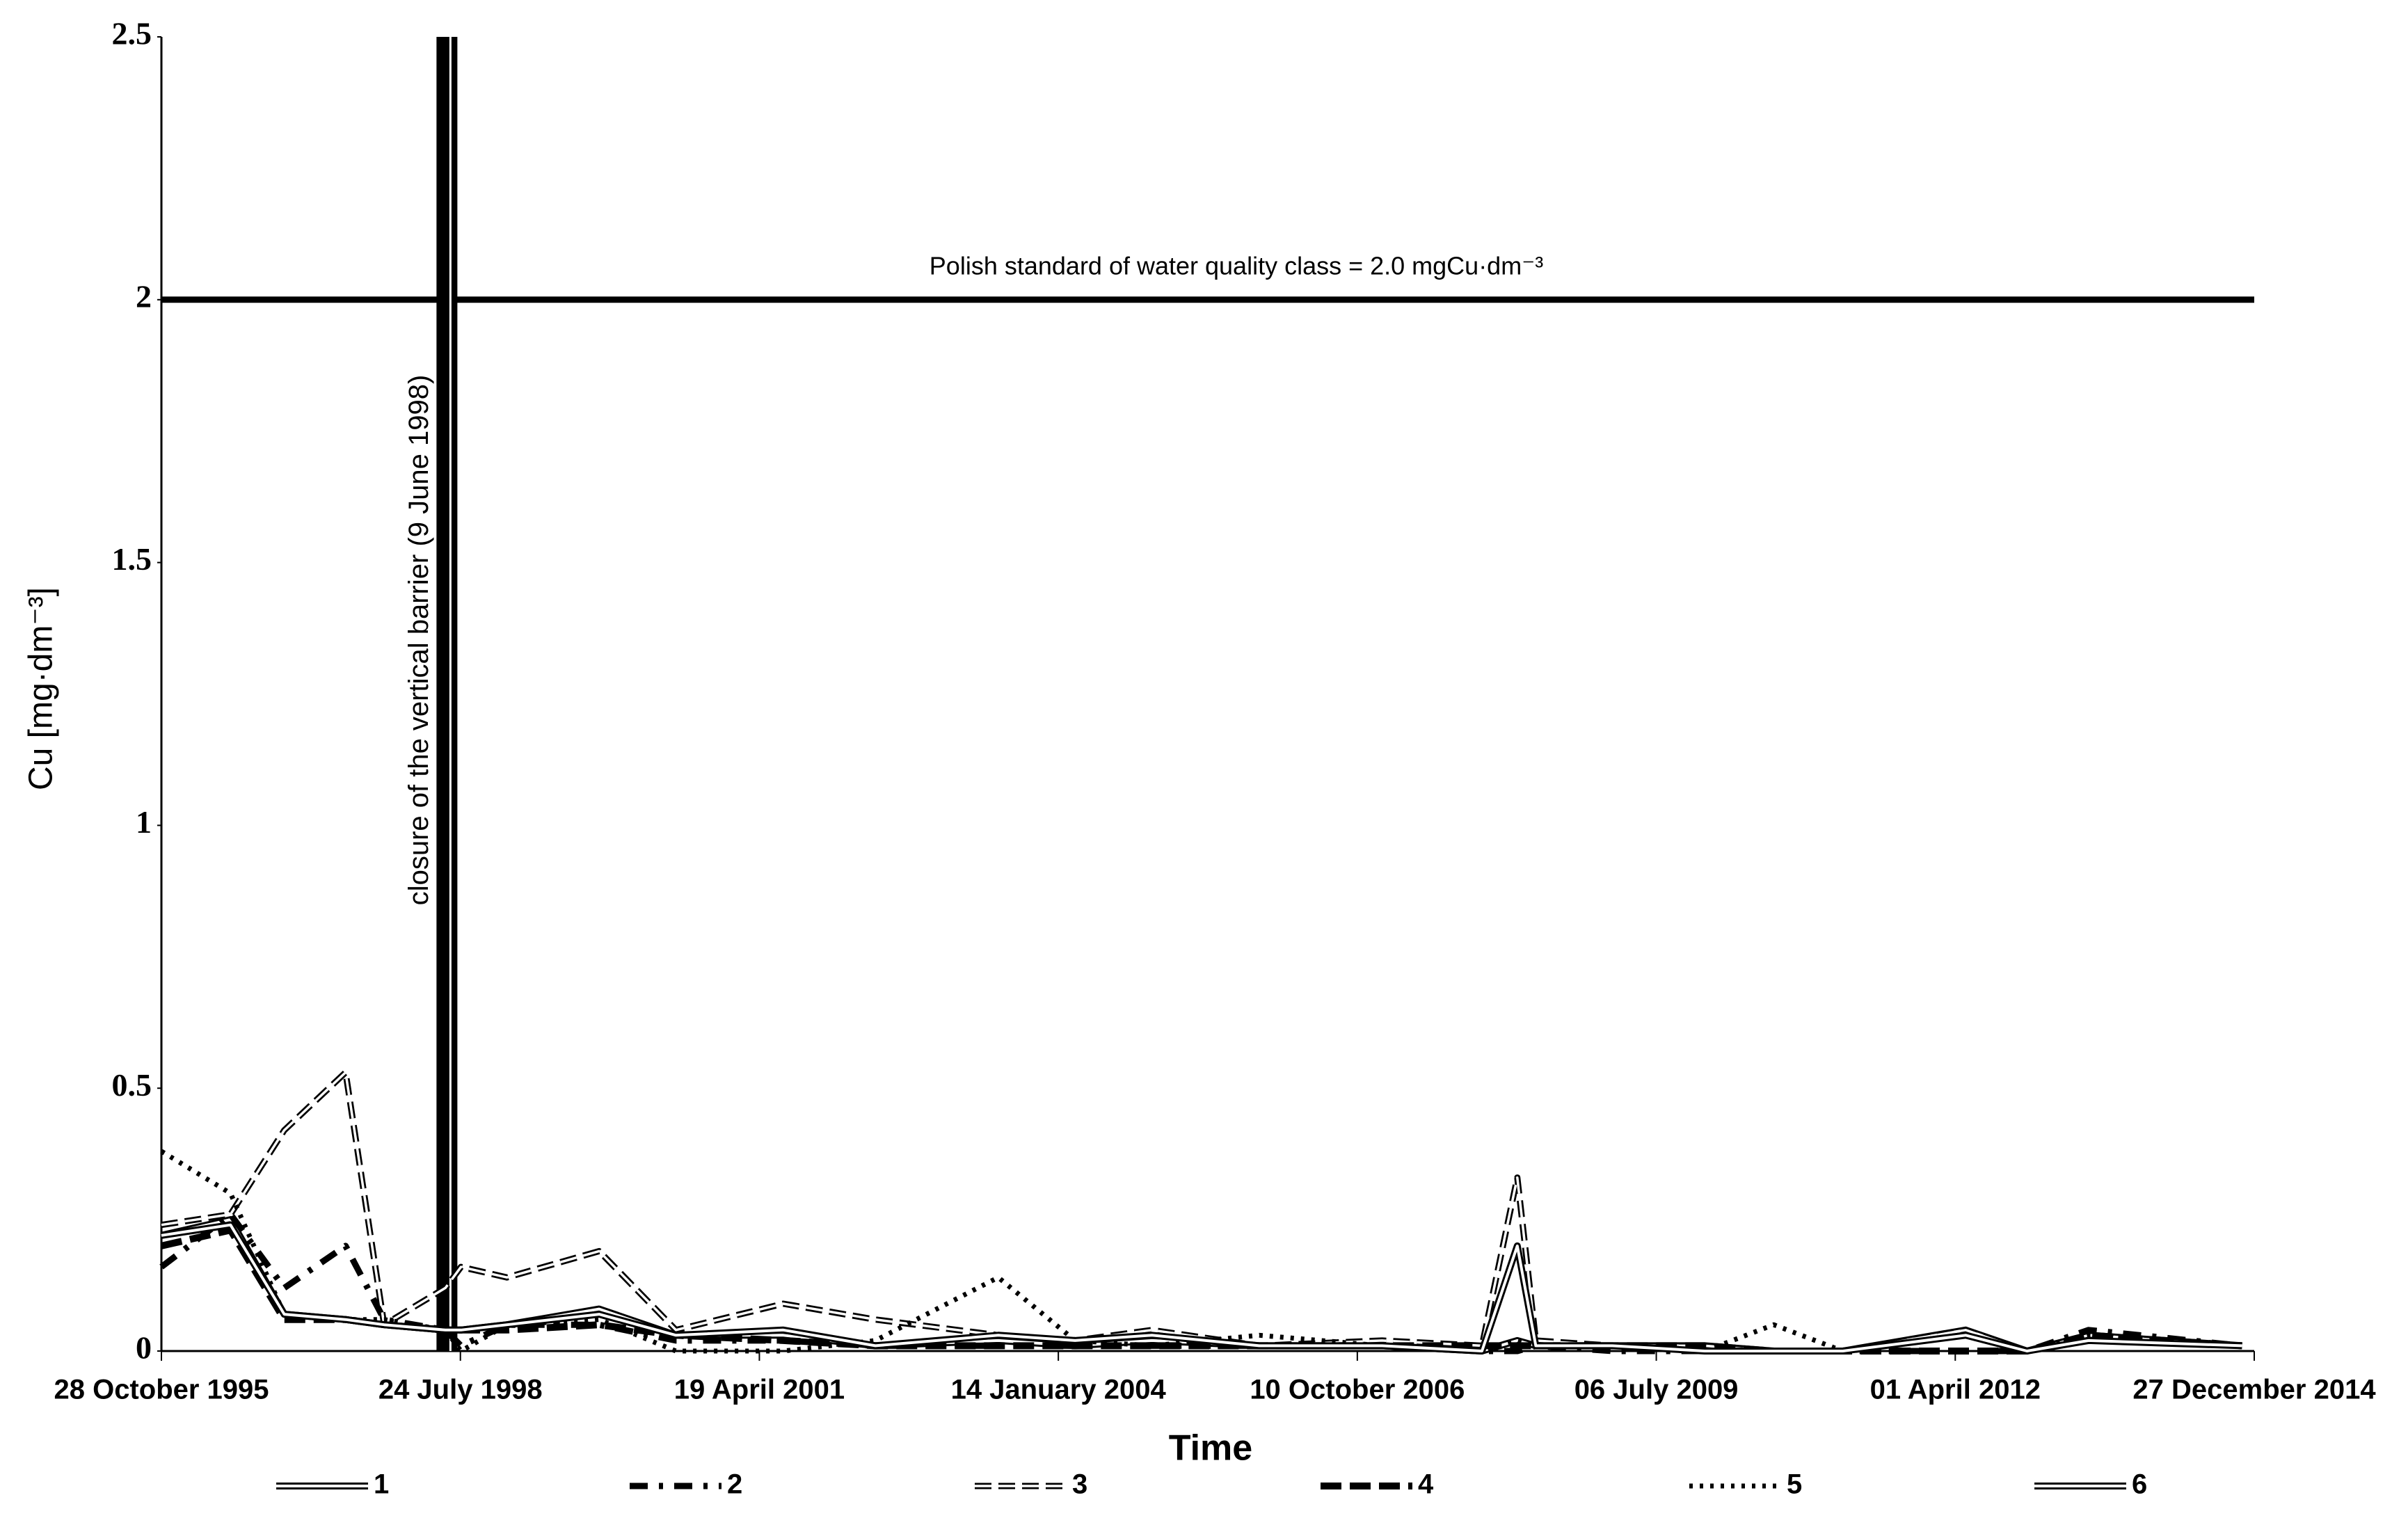  What do you see at coordinates (759, 1390) in the screenshot?
I see `x-tick-label: 19 April 2001` at bounding box center [759, 1390].